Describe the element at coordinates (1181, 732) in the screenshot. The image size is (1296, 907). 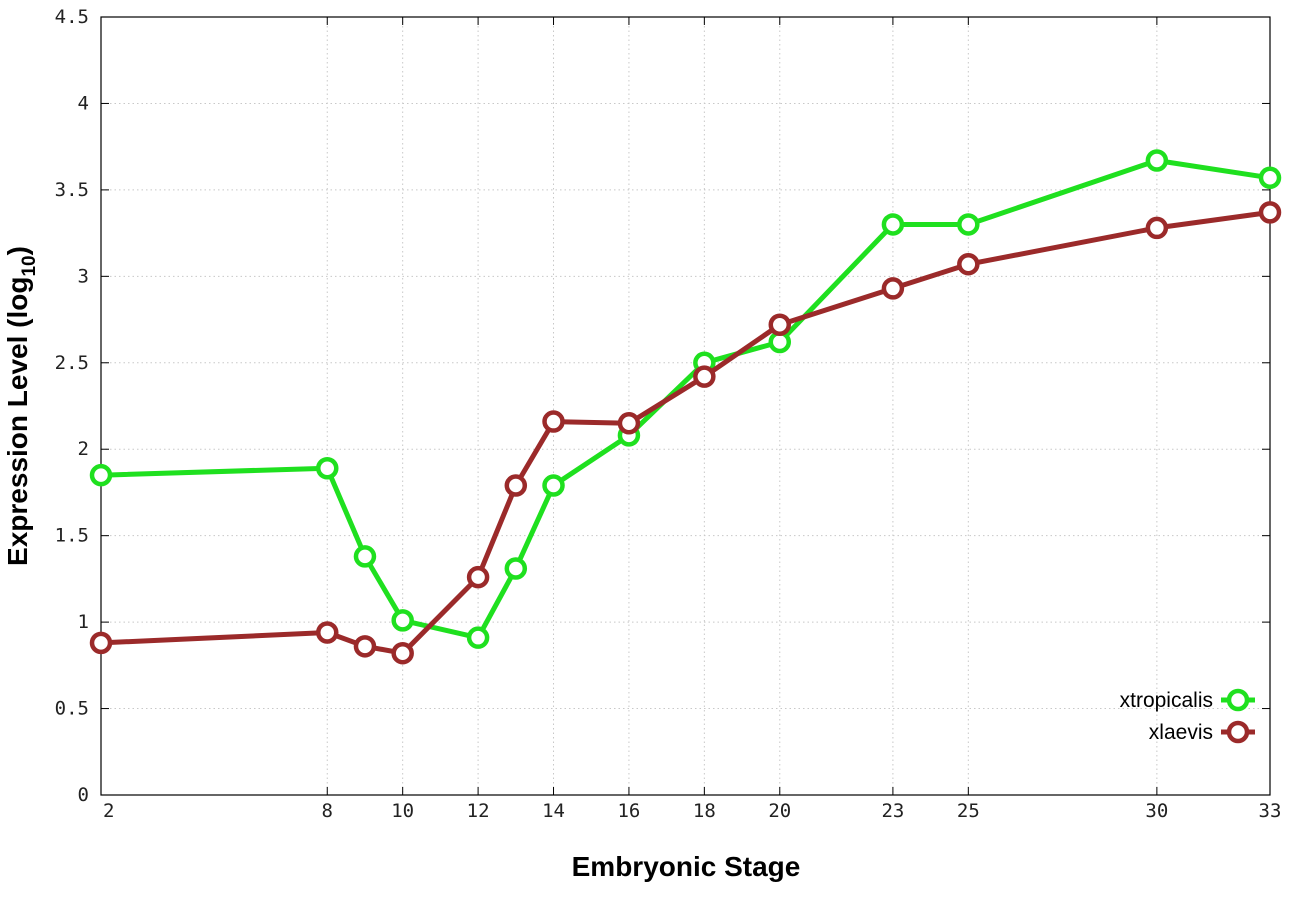
I see `legend-label-xlaevis: xlaevis` at that location.